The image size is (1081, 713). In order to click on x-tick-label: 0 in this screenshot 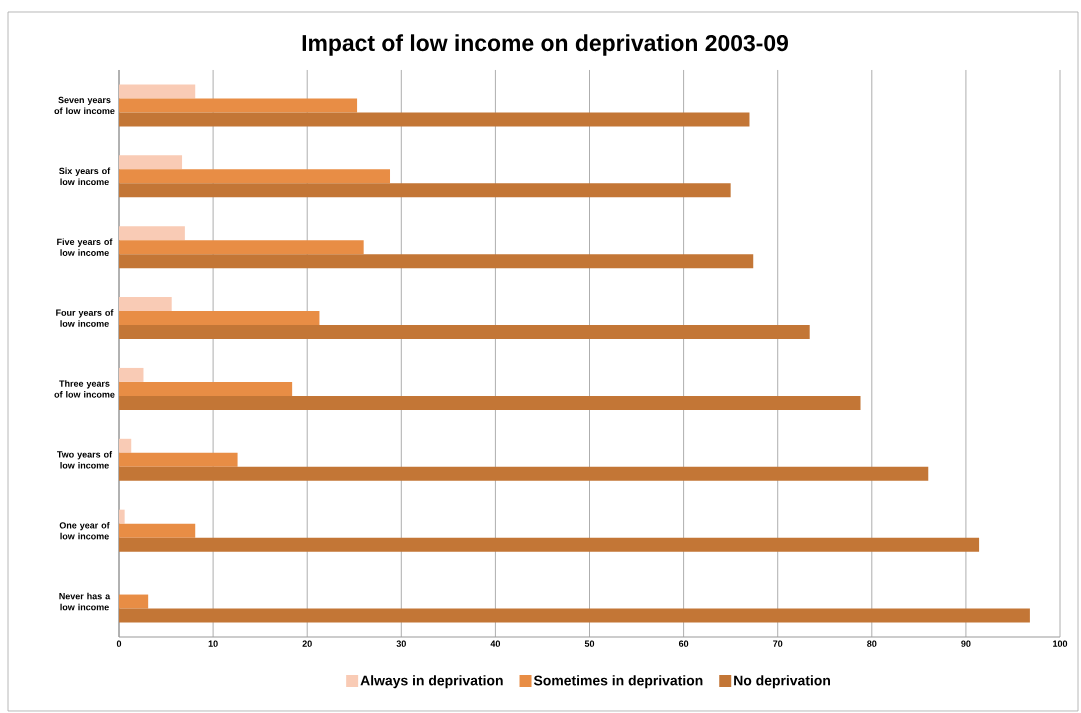, I will do `click(119, 643)`.